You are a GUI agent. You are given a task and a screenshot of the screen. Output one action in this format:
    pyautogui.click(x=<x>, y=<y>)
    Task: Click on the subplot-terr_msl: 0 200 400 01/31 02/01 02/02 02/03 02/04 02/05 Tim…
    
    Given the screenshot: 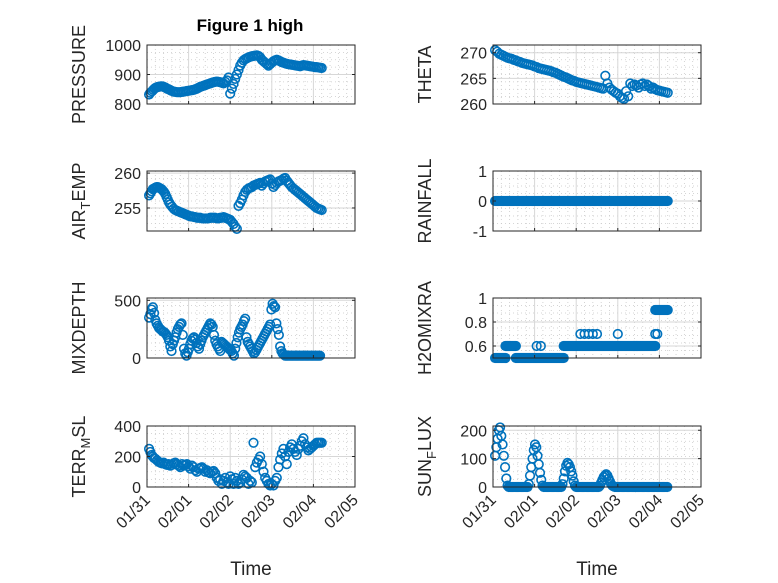 What is the action you would take?
    pyautogui.click(x=215, y=498)
    